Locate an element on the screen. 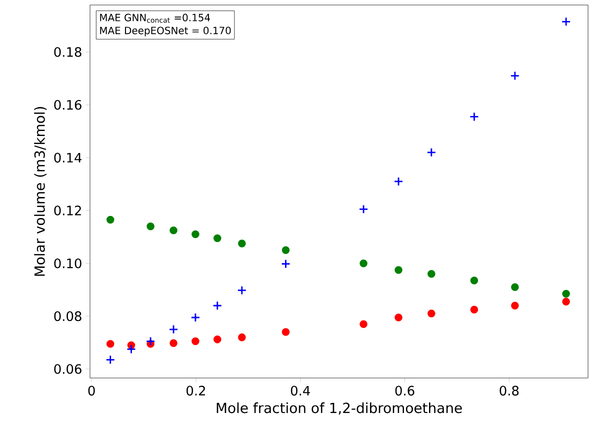 The image size is (589, 432). x-tick-label: 0 is located at coordinates (91, 391).